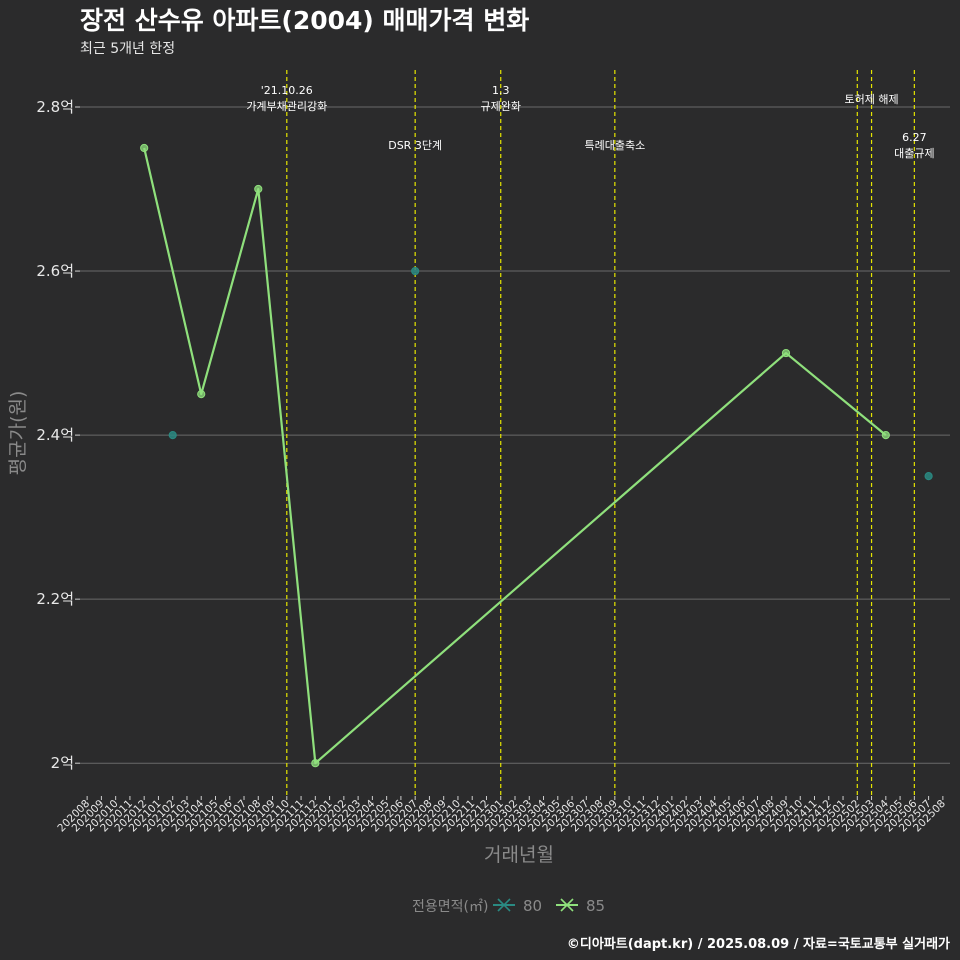 Image resolution: width=960 pixels, height=960 pixels. Describe the element at coordinates (415, 145) in the screenshot. I see `event-annotation: DSR 3단계` at that location.